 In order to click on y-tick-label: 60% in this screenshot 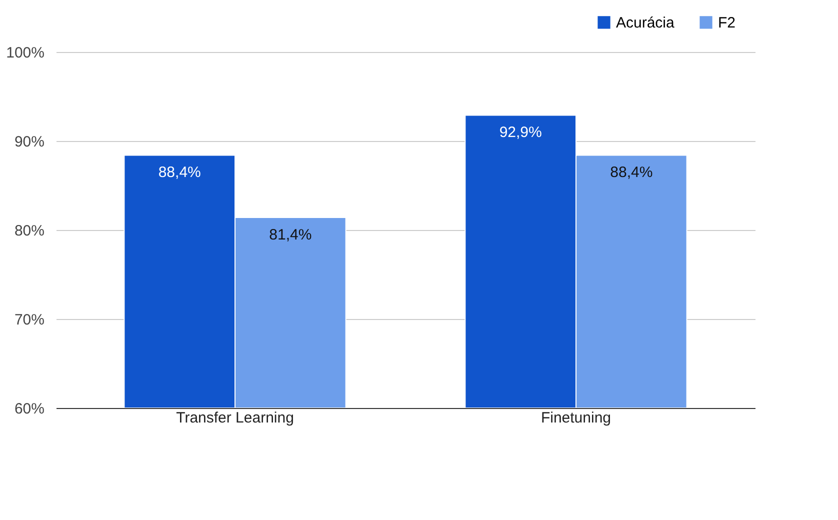, I will do `click(29, 409)`.